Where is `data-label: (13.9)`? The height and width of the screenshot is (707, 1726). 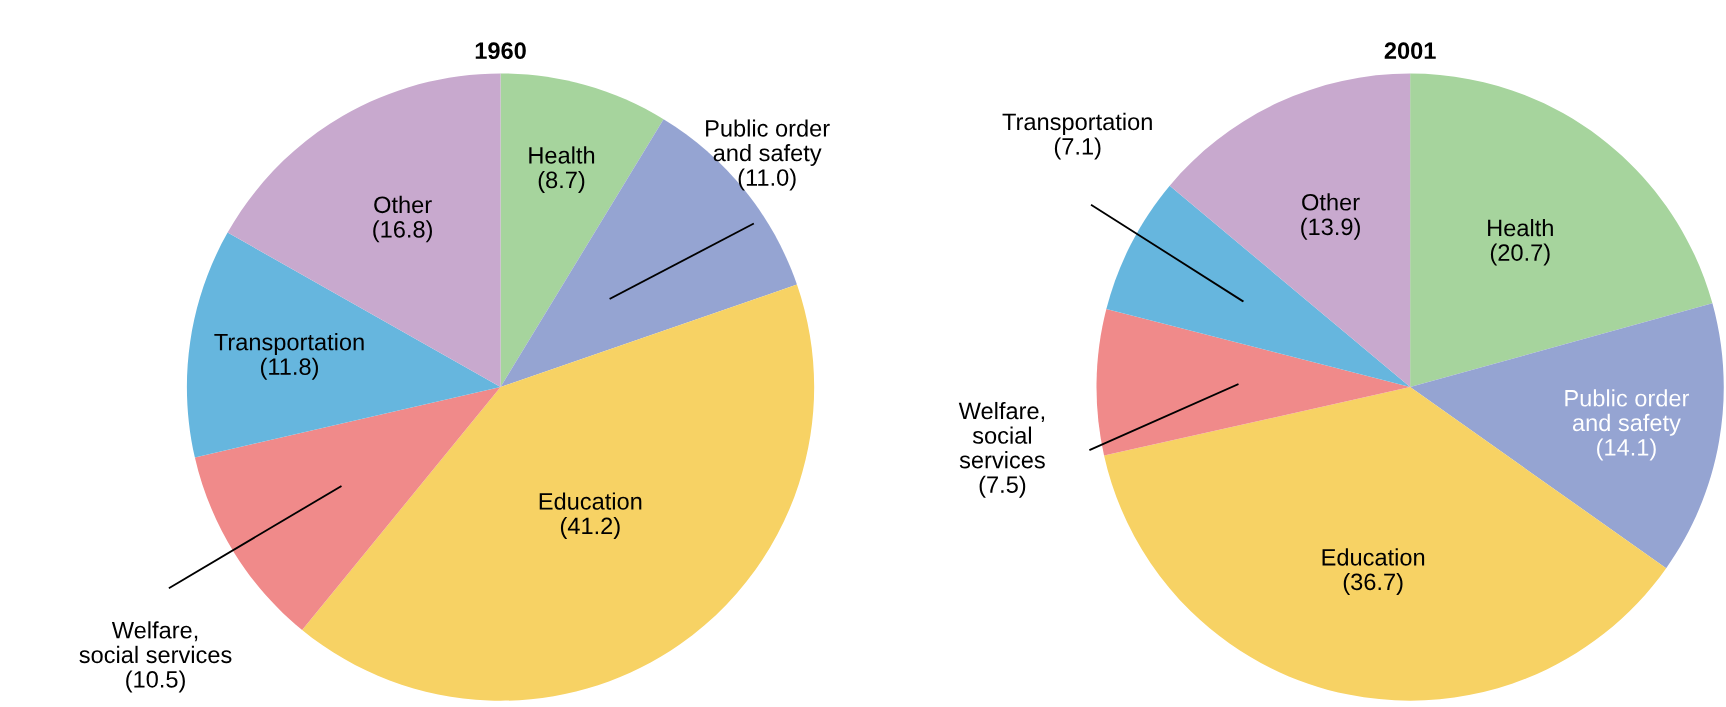
data-label: (13.9) is located at coordinates (1330, 228).